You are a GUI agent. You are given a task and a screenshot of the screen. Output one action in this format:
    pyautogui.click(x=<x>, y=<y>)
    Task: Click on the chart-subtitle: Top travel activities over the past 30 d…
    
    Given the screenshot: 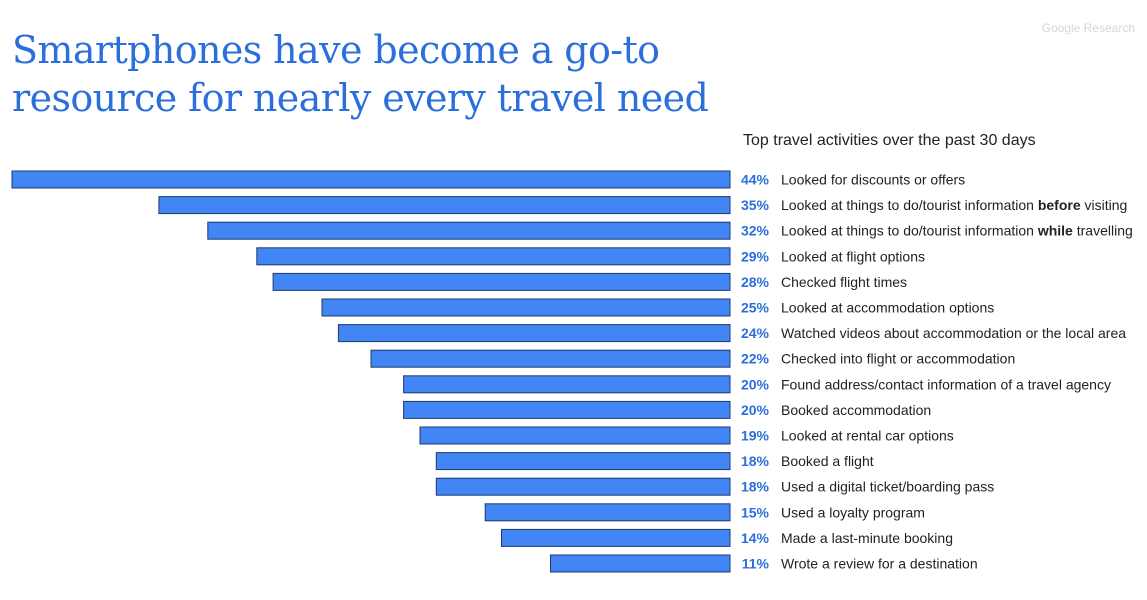 What is the action you would take?
    pyautogui.click(x=889, y=140)
    